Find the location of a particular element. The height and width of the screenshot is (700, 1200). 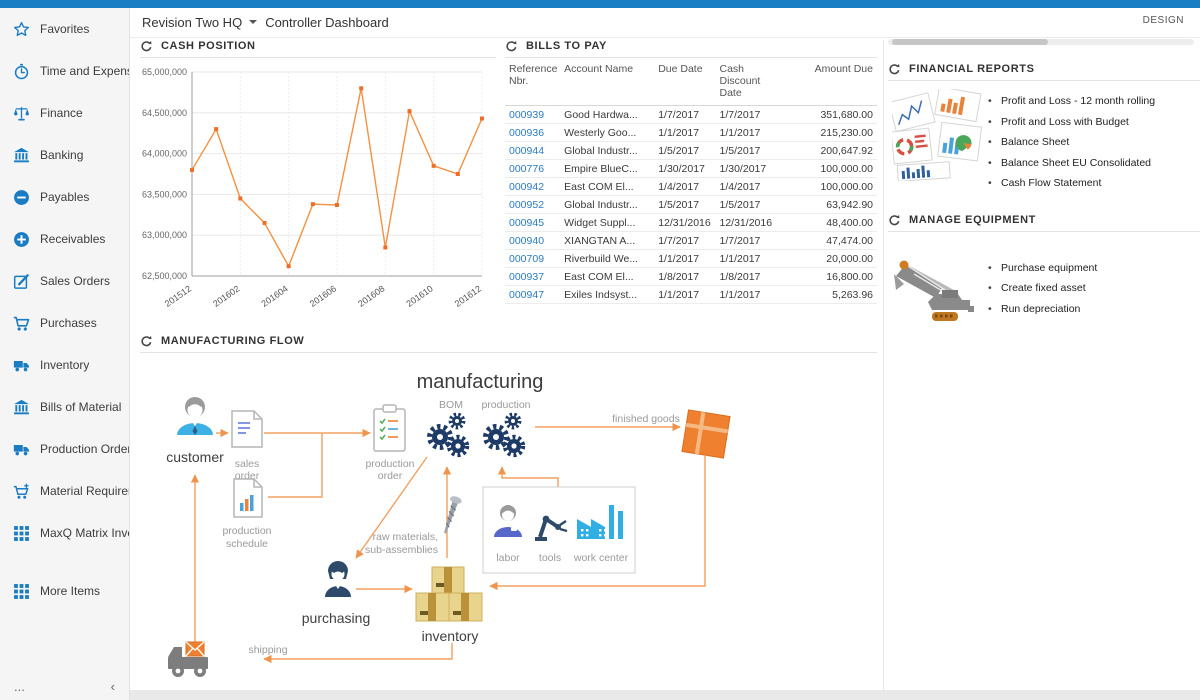

sidebar-item-favorites: Favorites is located at coordinates (64, 29).